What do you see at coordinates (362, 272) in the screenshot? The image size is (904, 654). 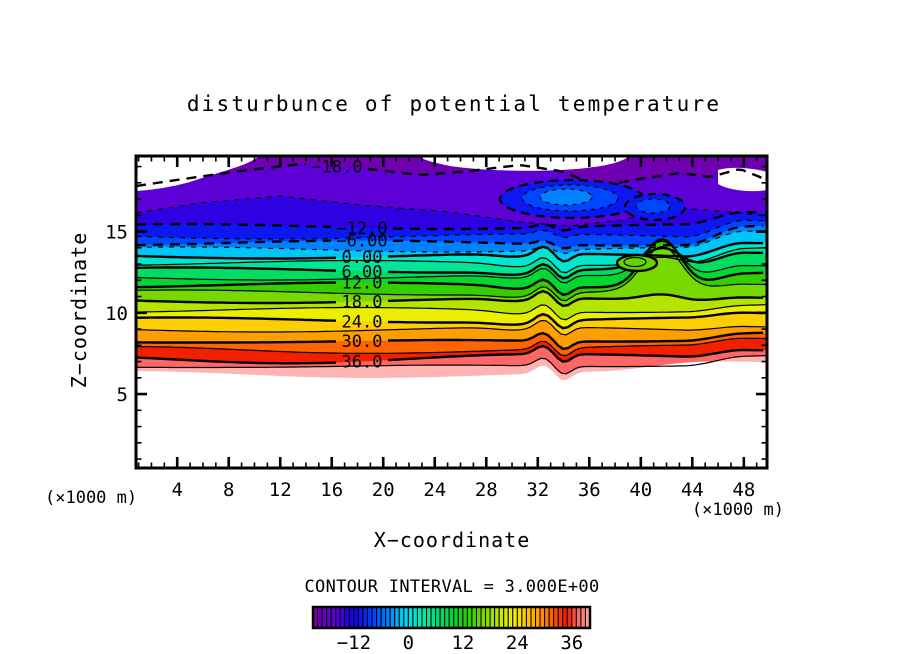 I see `contour-label: 6.00` at bounding box center [362, 272].